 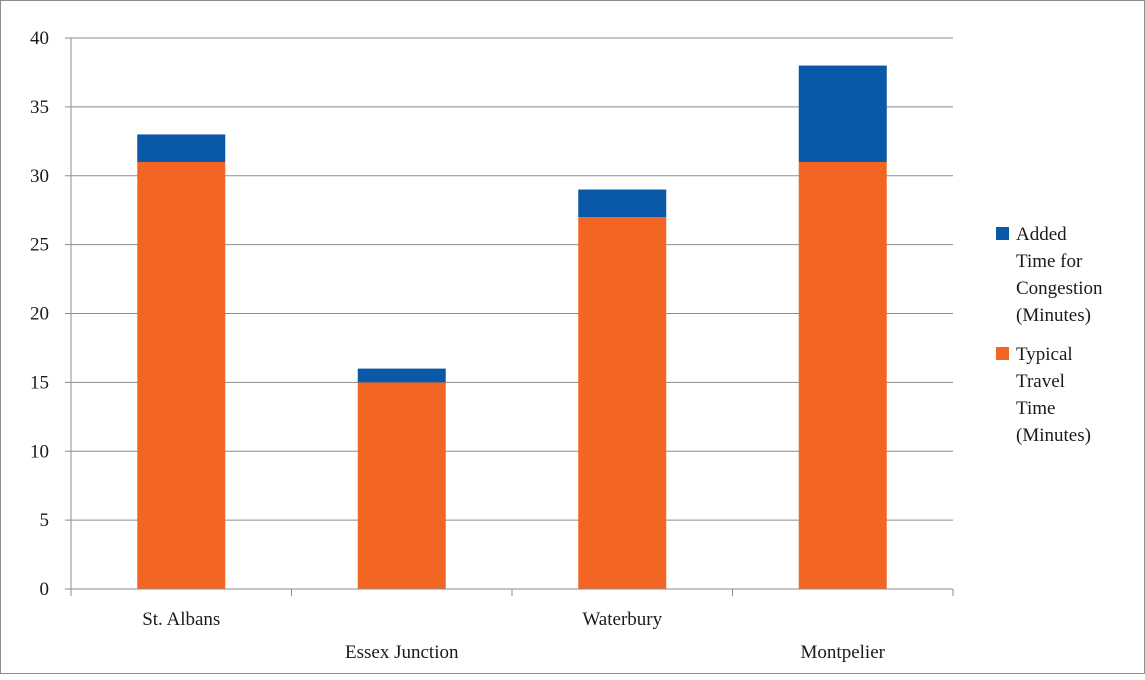 I want to click on legend-label: Time, so click(x=1035, y=408).